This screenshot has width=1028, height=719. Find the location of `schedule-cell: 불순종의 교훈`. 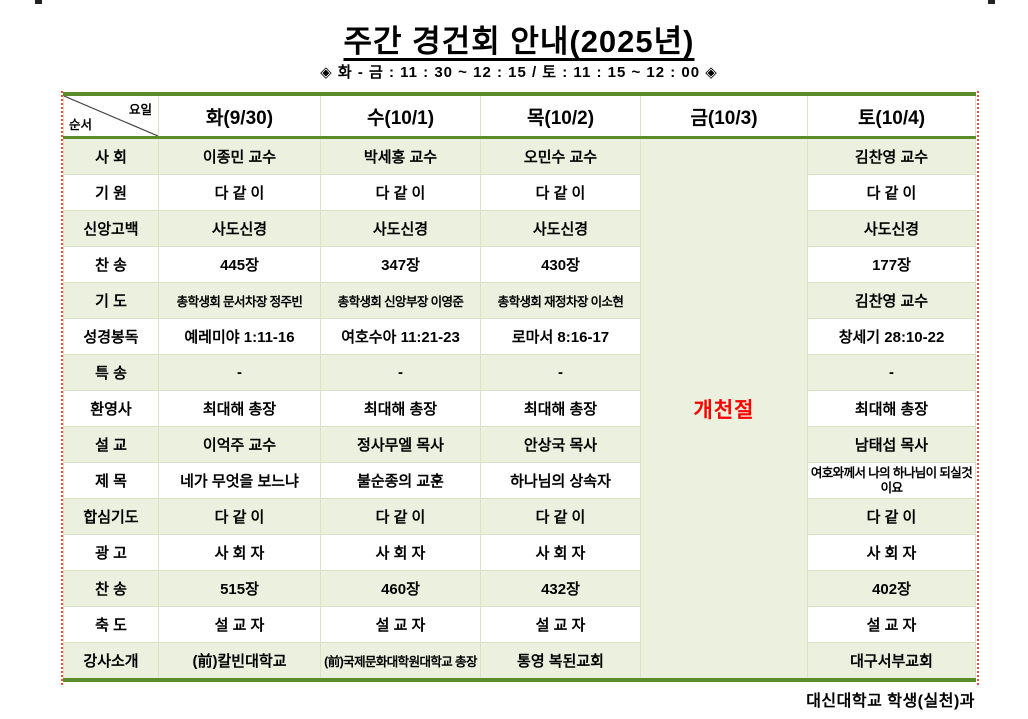

schedule-cell: 불순종의 교훈 is located at coordinates (400, 480).